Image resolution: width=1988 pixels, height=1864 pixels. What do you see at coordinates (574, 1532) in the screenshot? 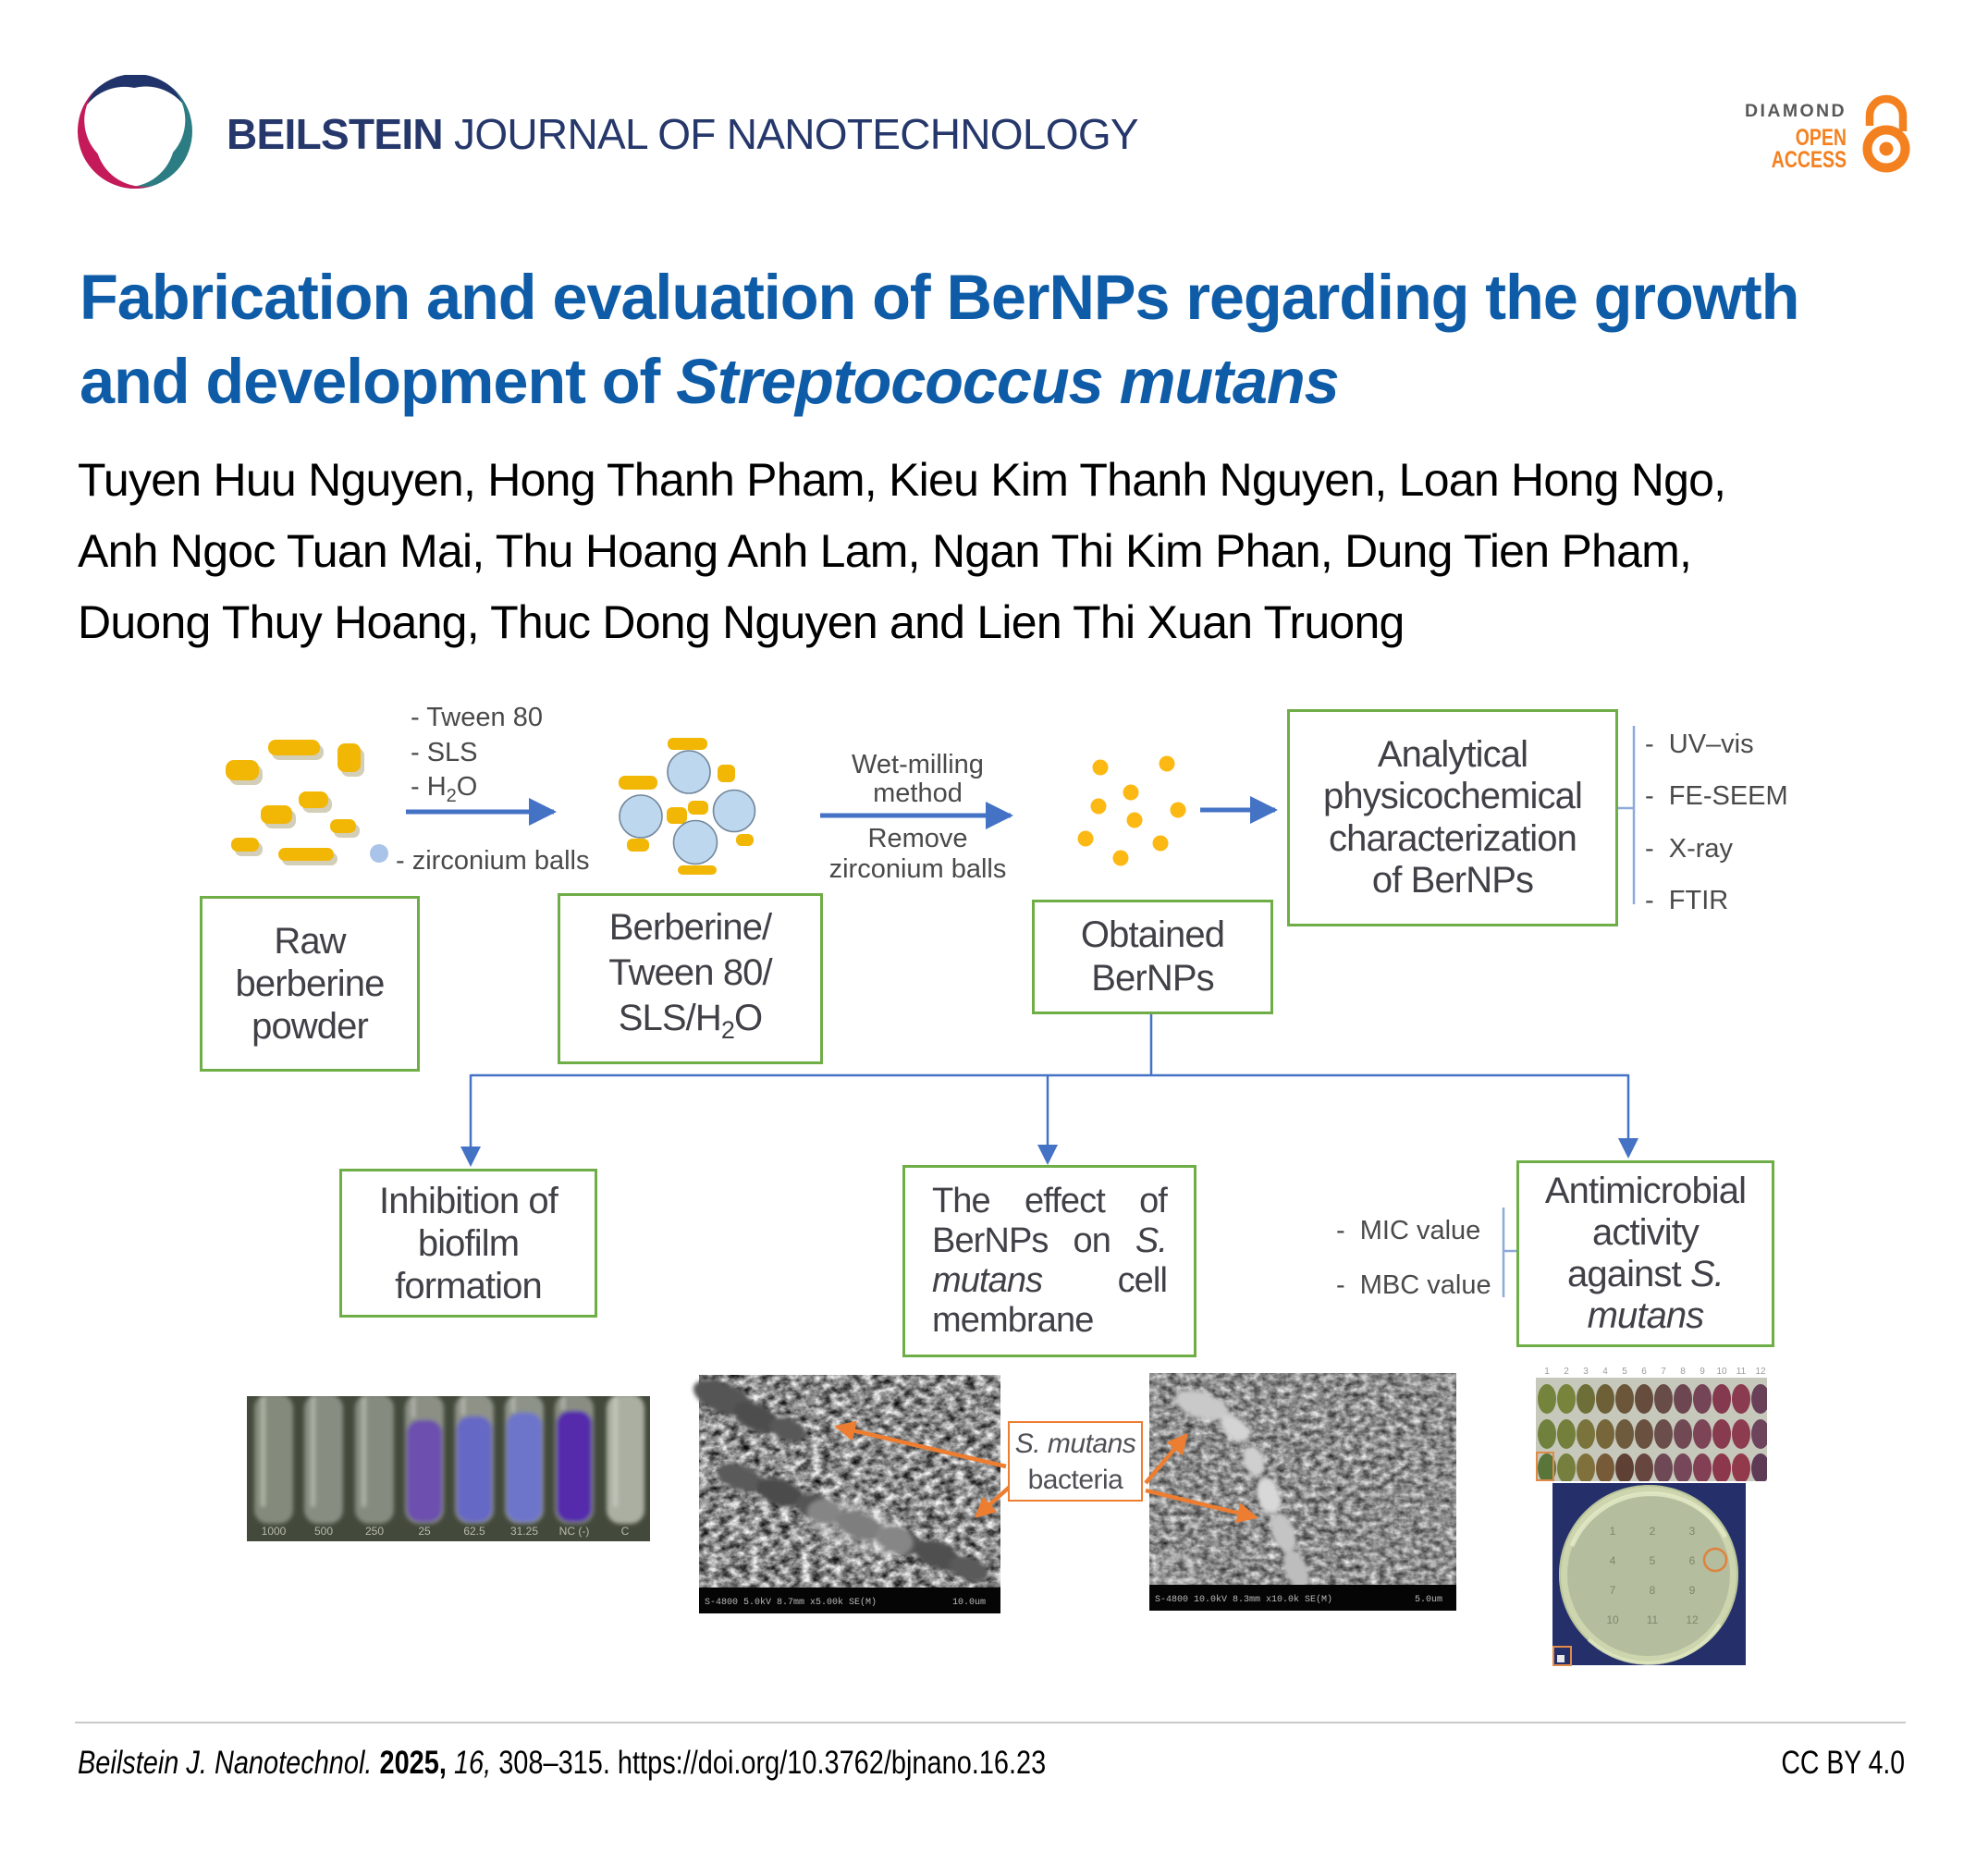
I see `svg-text: NC (-)` at bounding box center [574, 1532].